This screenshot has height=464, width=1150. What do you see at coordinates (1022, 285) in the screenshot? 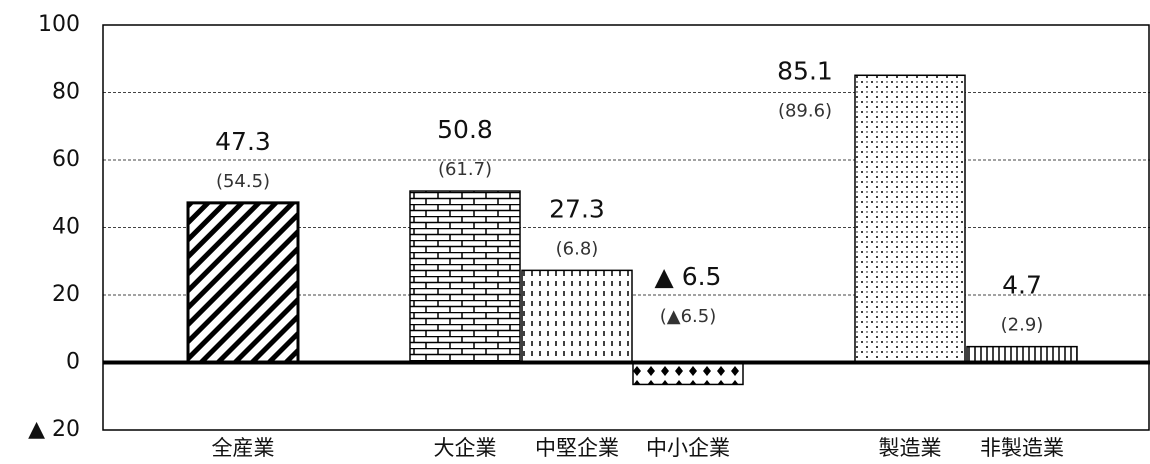
I see `value-label: 4.7` at bounding box center [1022, 285].